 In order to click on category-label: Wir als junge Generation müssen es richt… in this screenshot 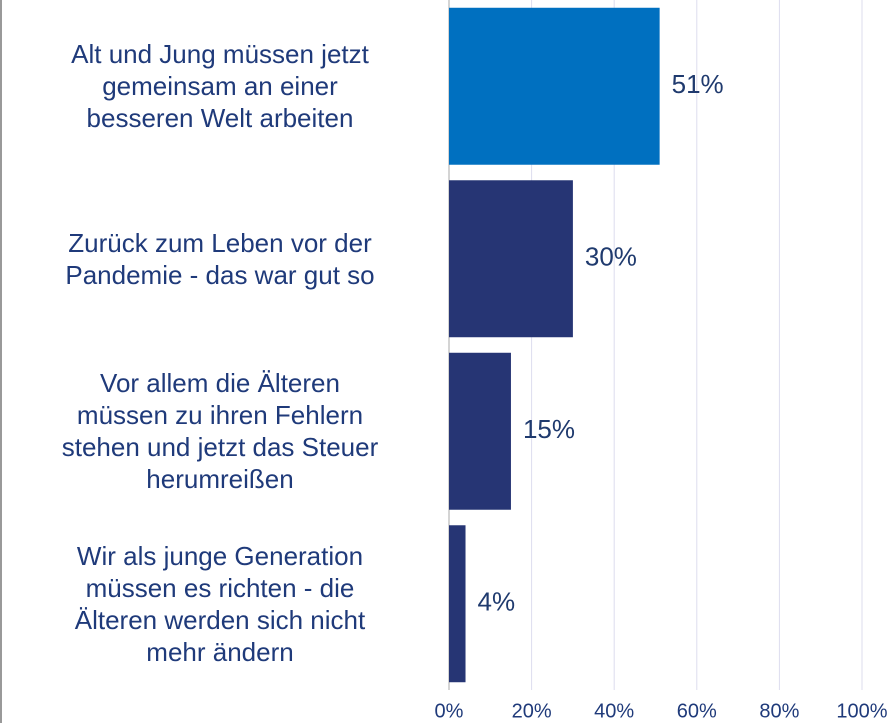, I will do `click(220, 603)`.